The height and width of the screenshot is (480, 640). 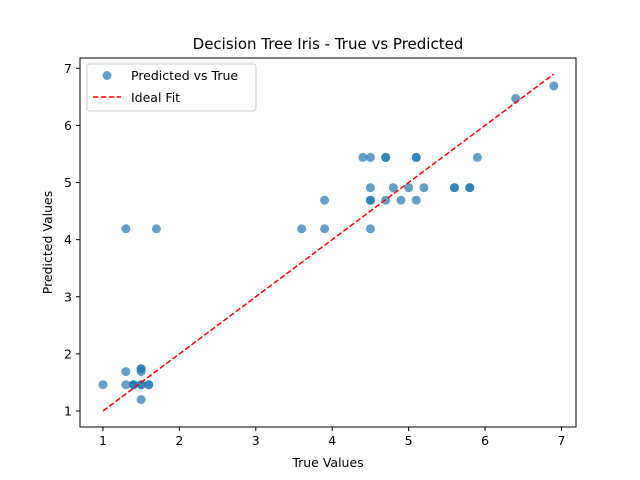 I want to click on y-tick-label: 6, so click(x=68, y=125).